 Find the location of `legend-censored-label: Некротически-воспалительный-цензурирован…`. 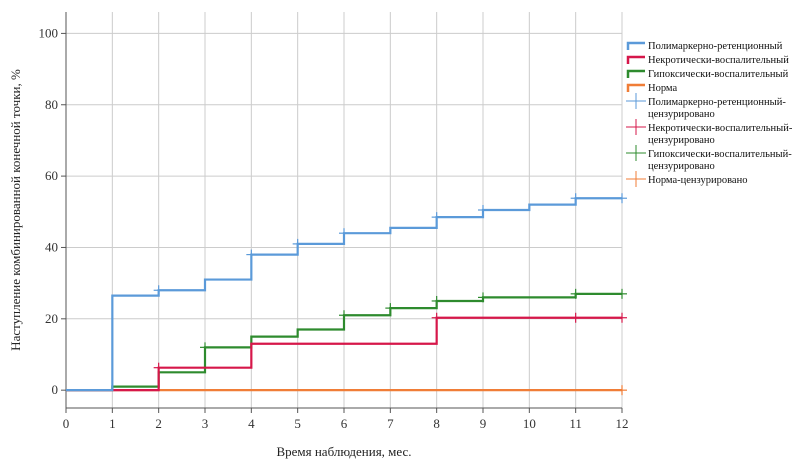

legend-censored-label: Некротически-воспалительный-цензурирован… is located at coordinates (720, 134).